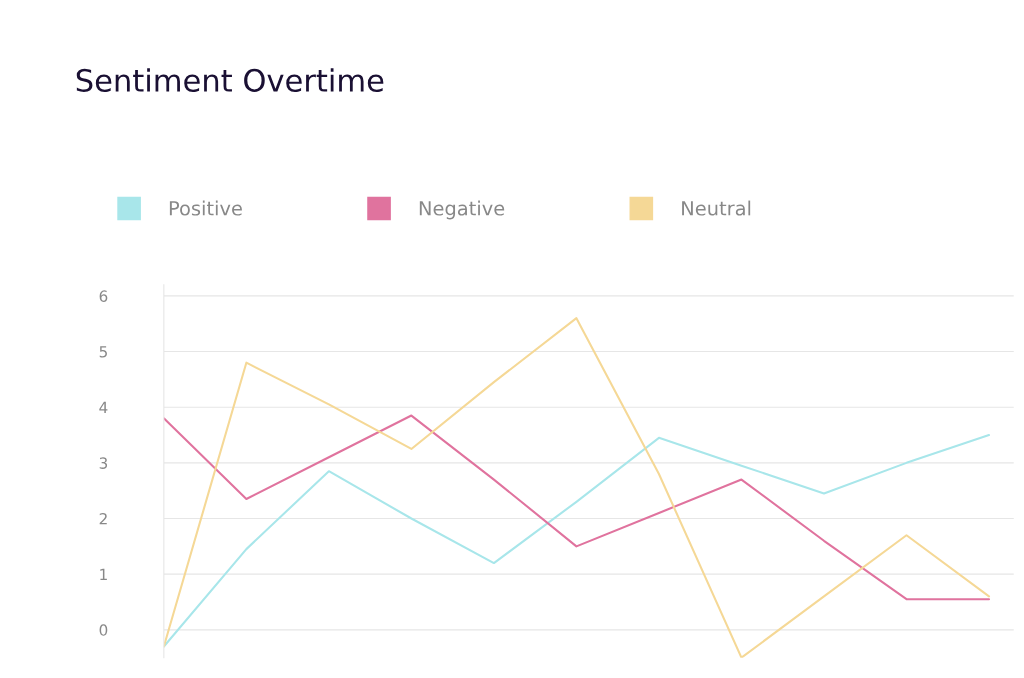  Describe the element at coordinates (462, 210) in the screenshot. I see `legend-label: Negative` at that location.